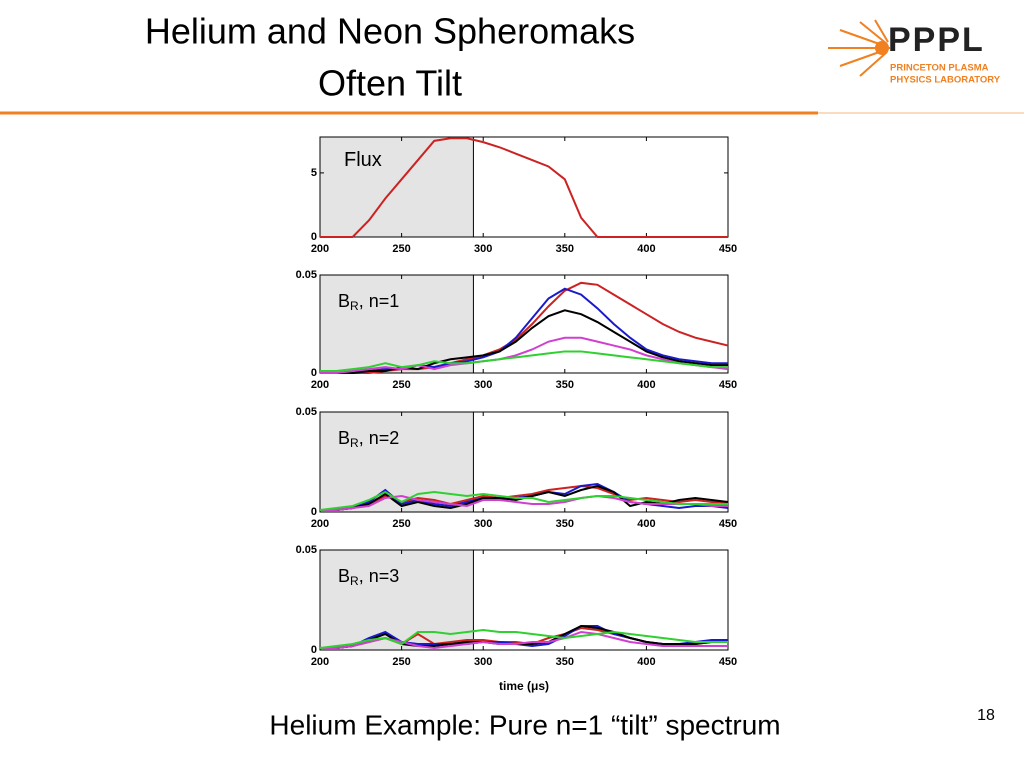 The width and height of the screenshot is (1024, 768). What do you see at coordinates (882, 48) in the screenshot?
I see `logo-core` at bounding box center [882, 48].